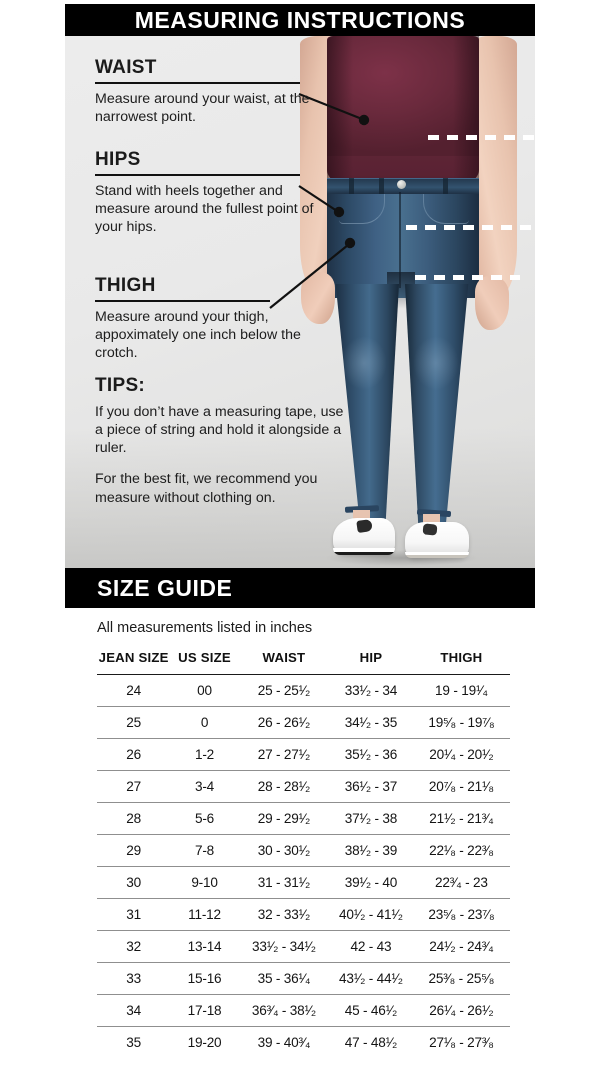 The width and height of the screenshot is (600, 1084). What do you see at coordinates (284, 850) in the screenshot?
I see `cell-waist: 30 - 30¹⁄₂` at bounding box center [284, 850].